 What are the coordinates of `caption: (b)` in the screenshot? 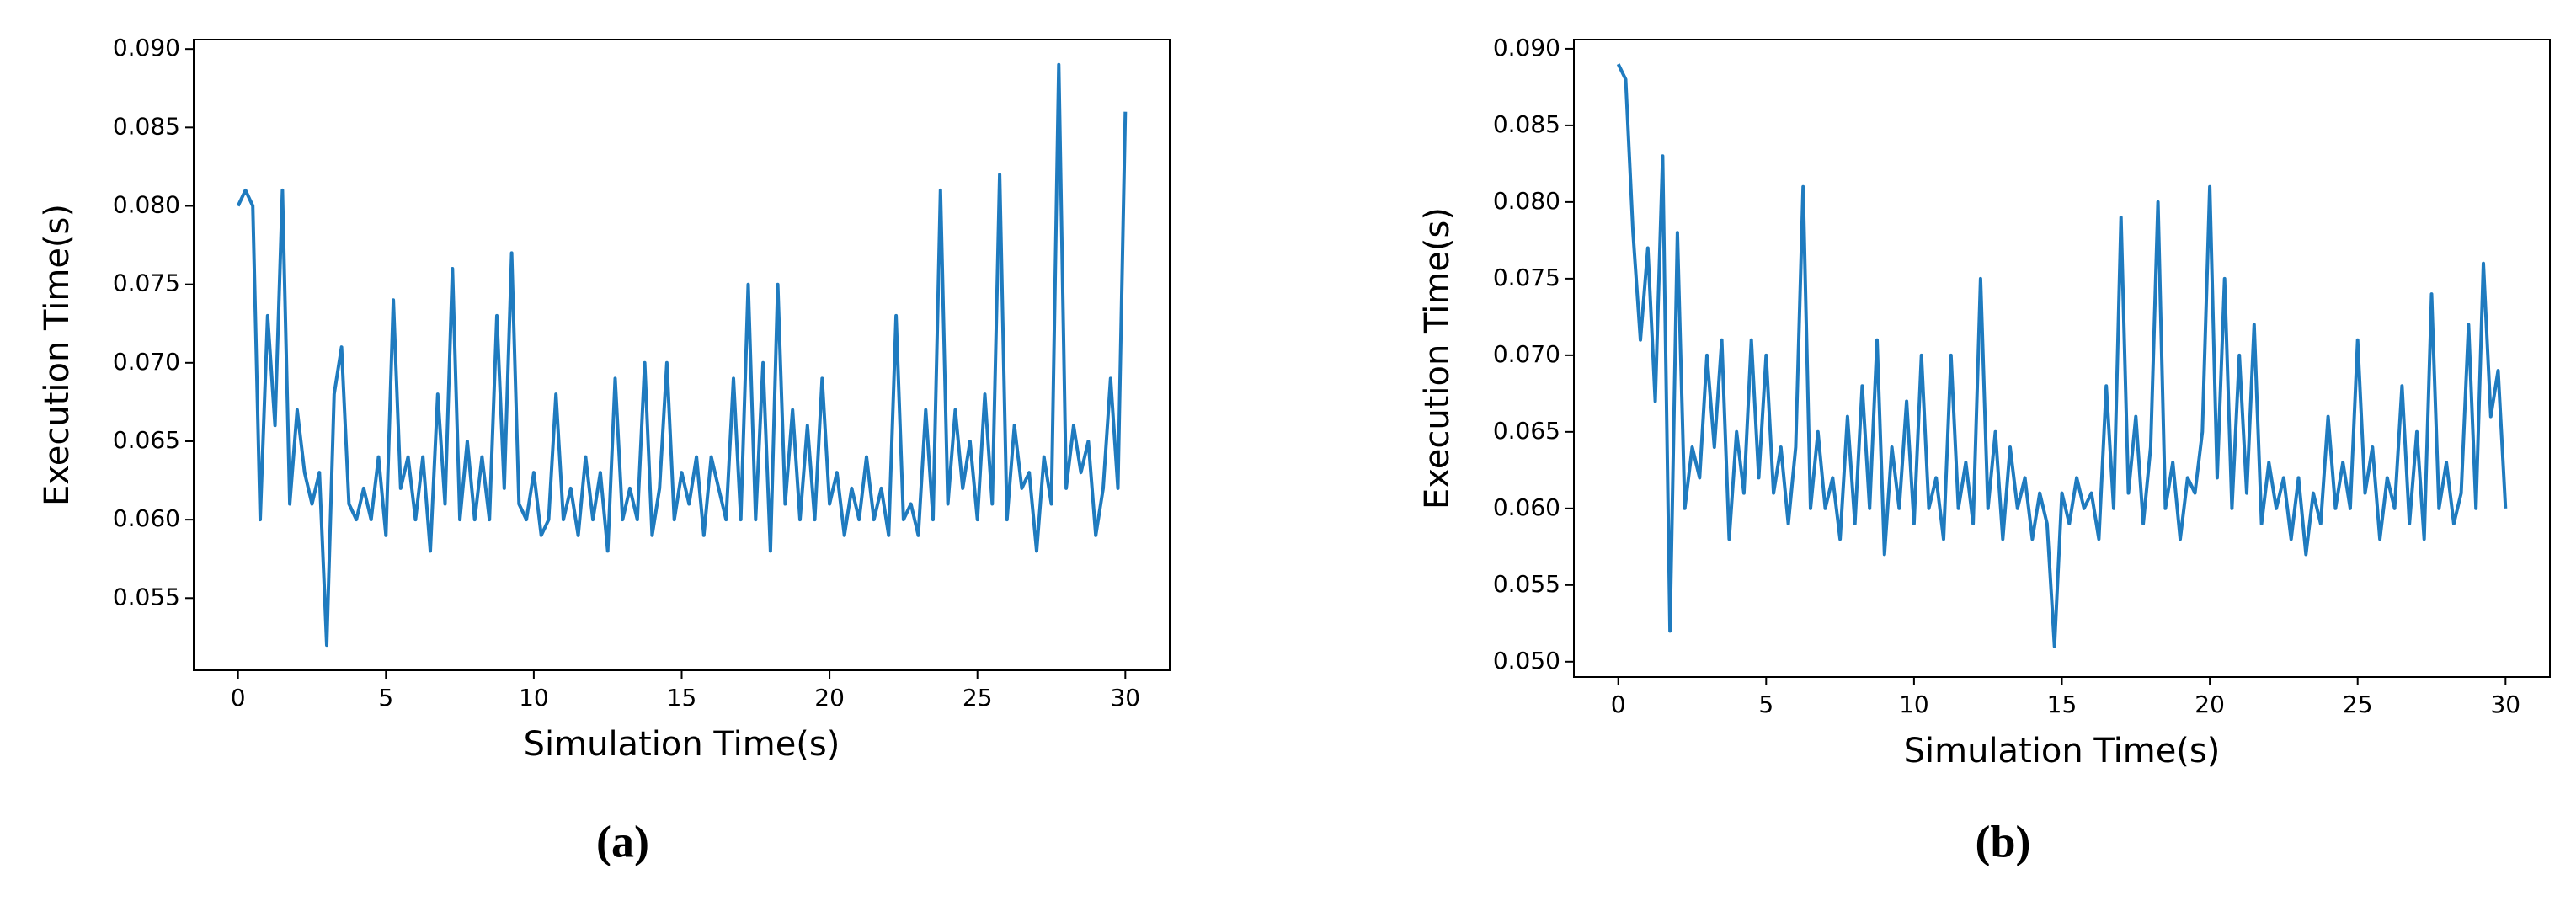 It's located at (2003, 841).